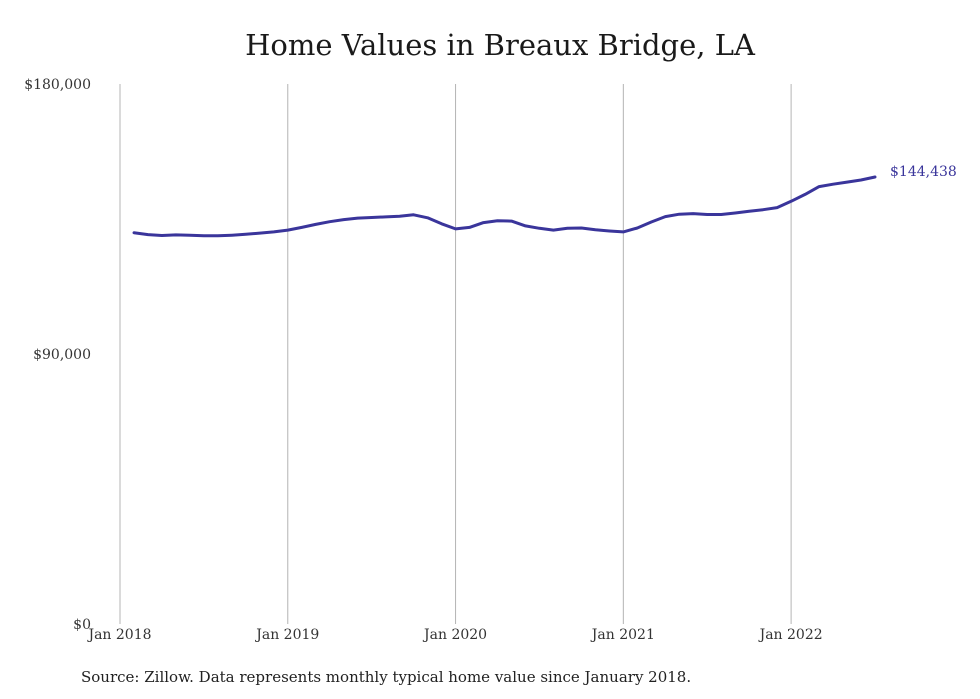 This screenshot has width=980, height=699. What do you see at coordinates (82, 625) in the screenshot?
I see `y-tick-label: $0` at bounding box center [82, 625].